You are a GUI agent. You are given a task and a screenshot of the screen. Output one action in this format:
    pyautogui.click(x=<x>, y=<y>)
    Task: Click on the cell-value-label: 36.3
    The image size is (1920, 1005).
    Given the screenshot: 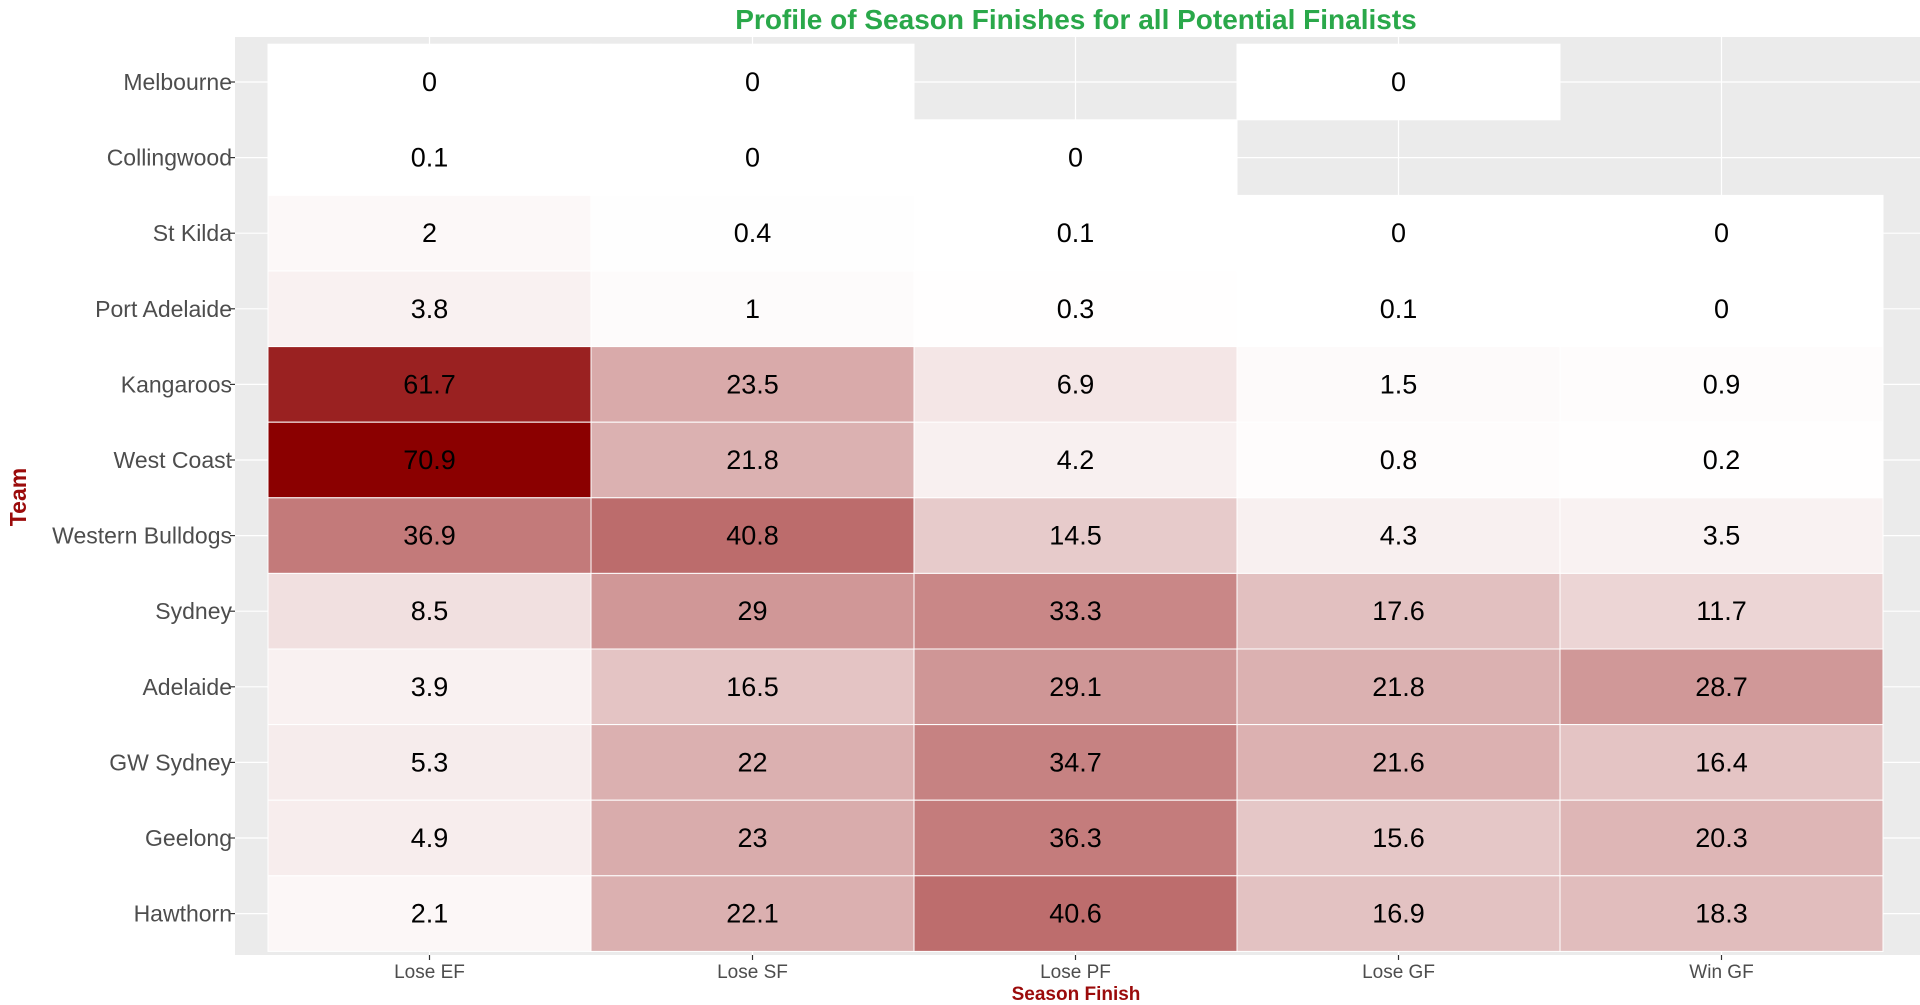 What is the action you would take?
    pyautogui.click(x=1075, y=838)
    